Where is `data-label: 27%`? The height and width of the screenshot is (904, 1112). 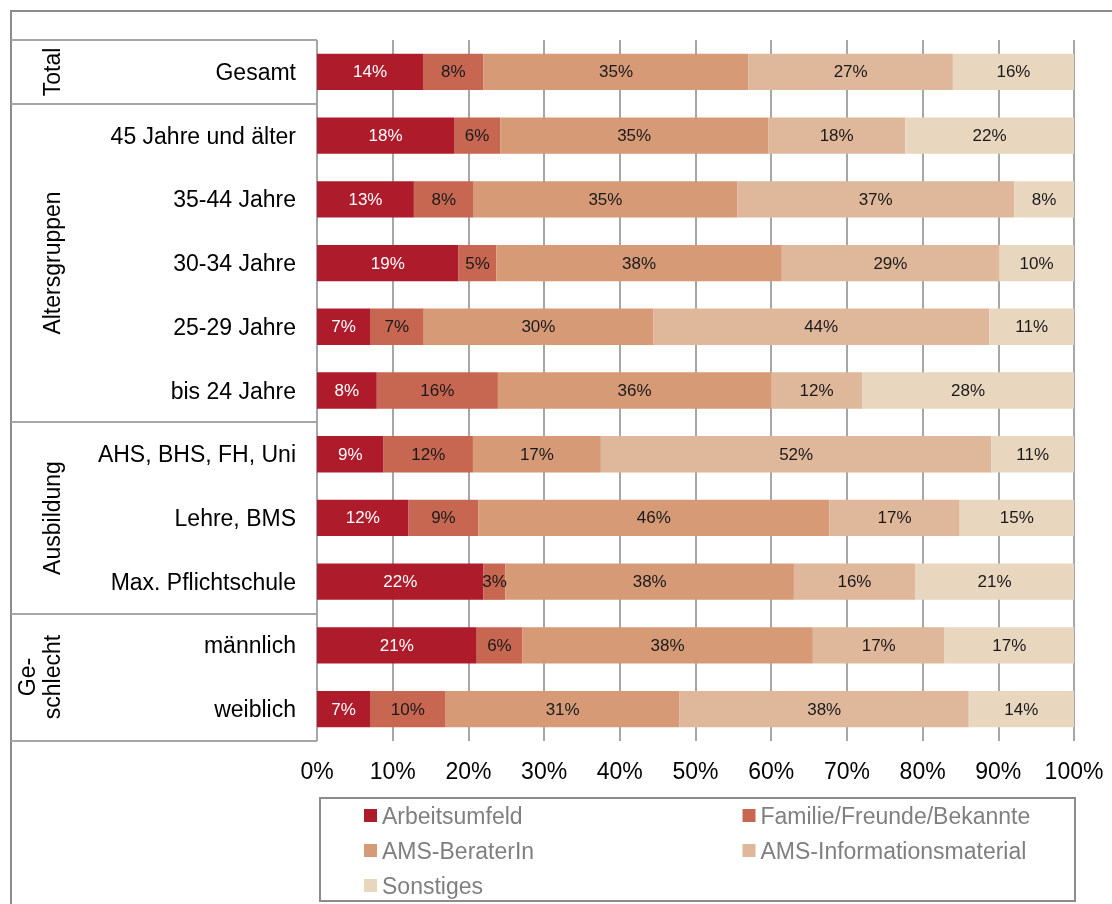
data-label: 27% is located at coordinates (850, 72).